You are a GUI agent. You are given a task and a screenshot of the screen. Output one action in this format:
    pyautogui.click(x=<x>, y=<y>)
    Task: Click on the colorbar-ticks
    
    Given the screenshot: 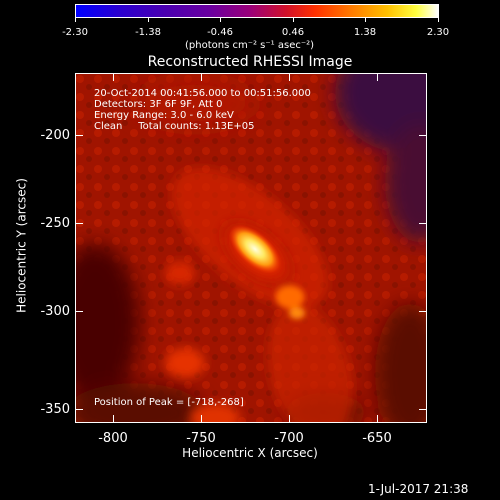 What is the action you would take?
    pyautogui.click(x=257, y=20)
    